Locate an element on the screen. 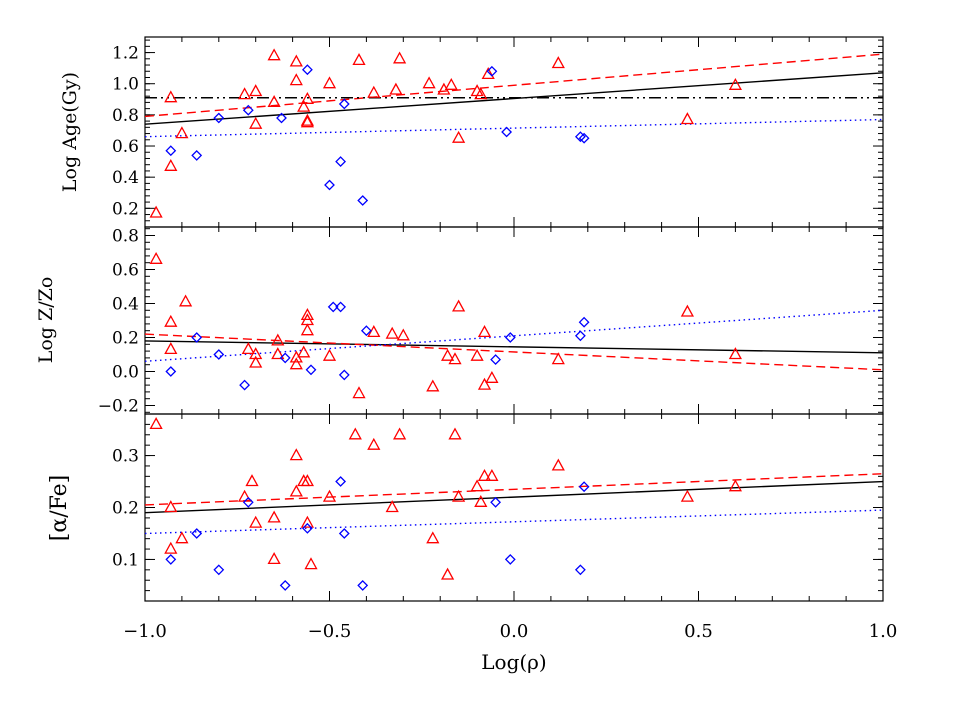  fit-lines is located at coordinates (514, 95).